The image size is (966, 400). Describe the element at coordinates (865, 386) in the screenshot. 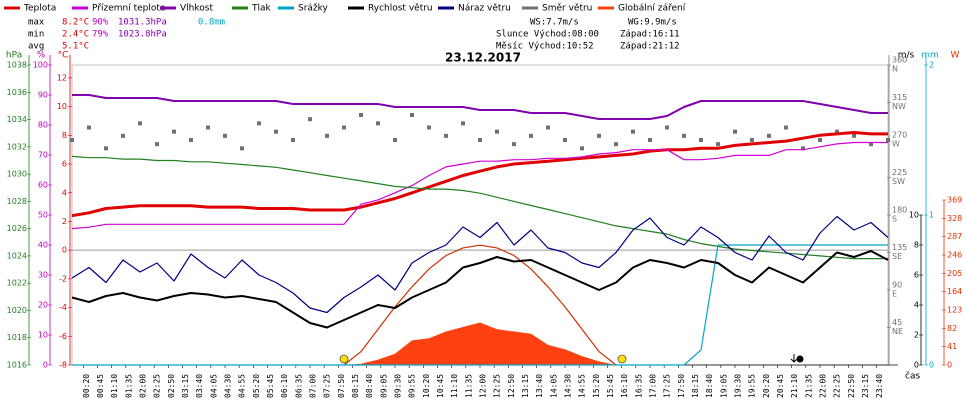

I see `x-tick-label: 23:15` at that location.